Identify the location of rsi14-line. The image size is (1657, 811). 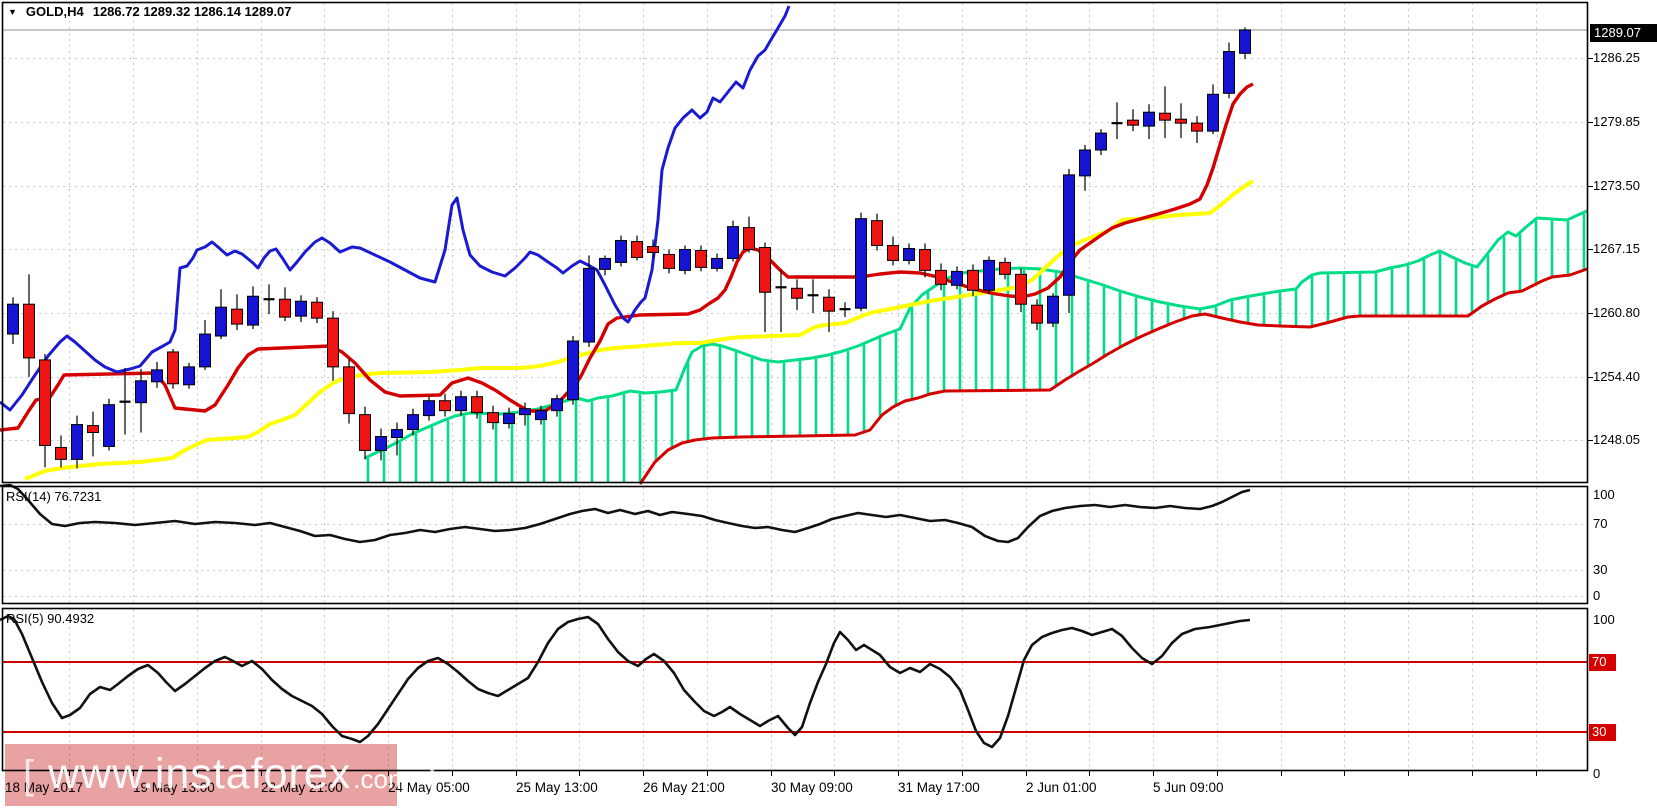
(625, 513).